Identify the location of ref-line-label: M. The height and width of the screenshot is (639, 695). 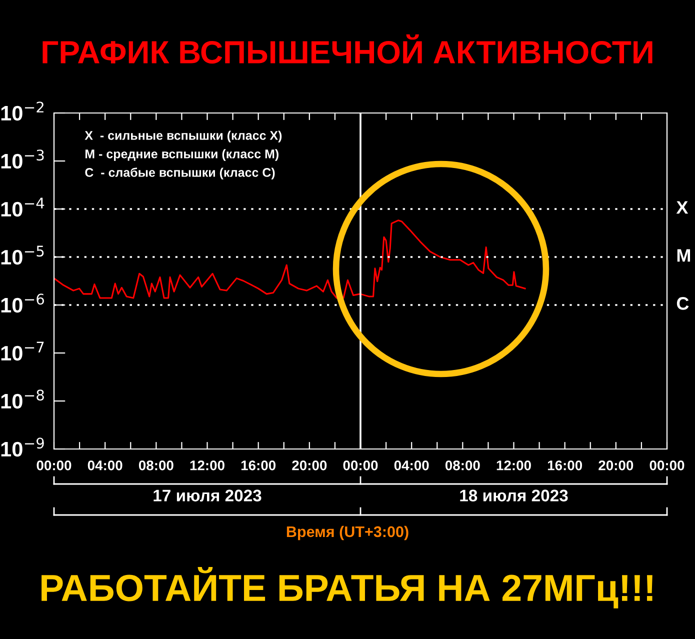
(683, 255).